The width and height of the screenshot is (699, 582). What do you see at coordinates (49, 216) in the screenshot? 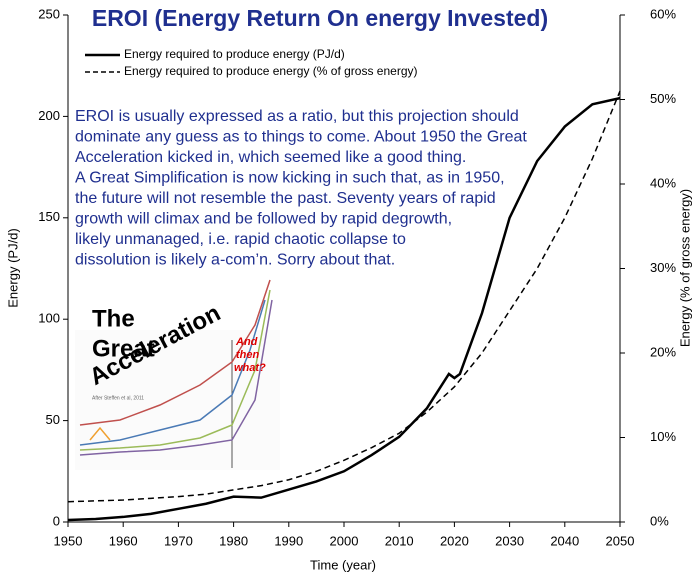
I see `y-tick-label: 150` at bounding box center [49, 216].